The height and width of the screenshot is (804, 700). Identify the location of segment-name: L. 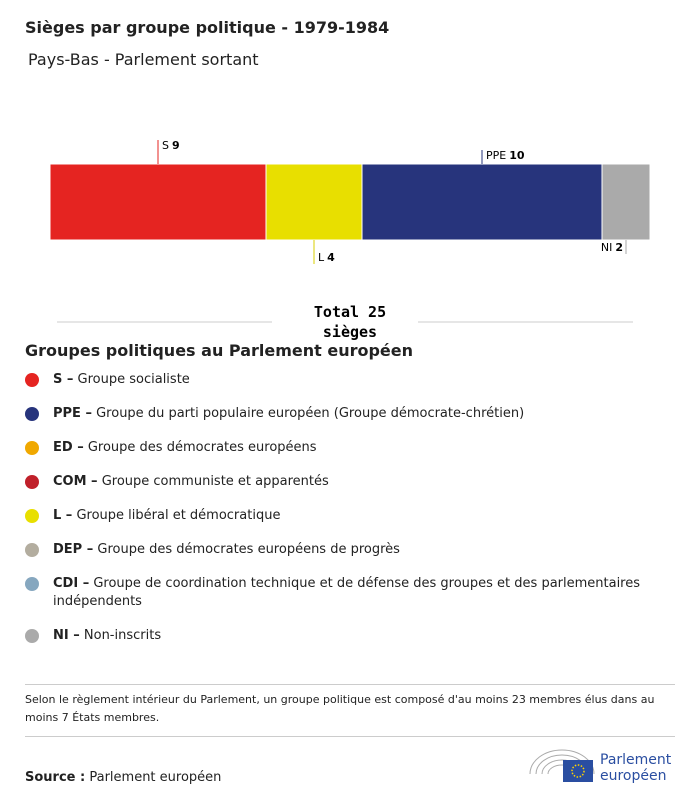
(321, 257).